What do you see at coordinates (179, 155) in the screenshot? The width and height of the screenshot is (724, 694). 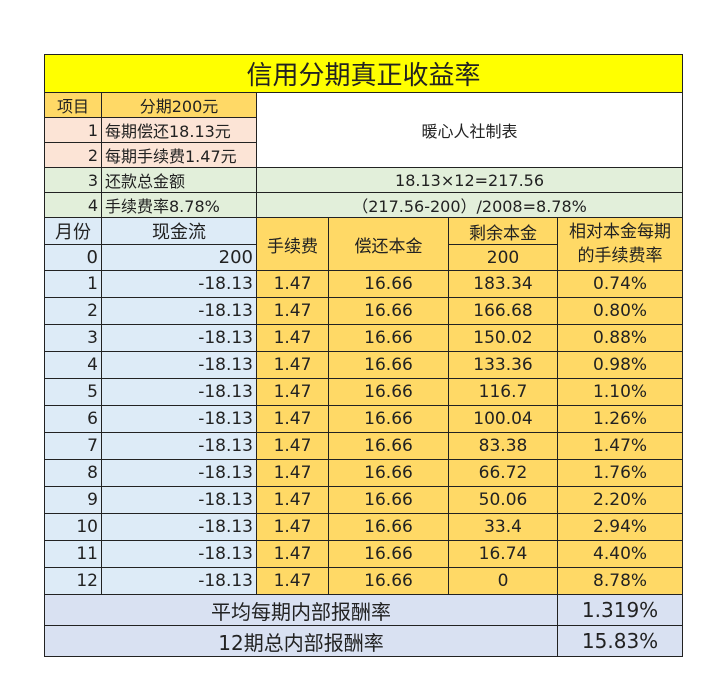 I see `info-label: 每期手续费1.47元` at bounding box center [179, 155].